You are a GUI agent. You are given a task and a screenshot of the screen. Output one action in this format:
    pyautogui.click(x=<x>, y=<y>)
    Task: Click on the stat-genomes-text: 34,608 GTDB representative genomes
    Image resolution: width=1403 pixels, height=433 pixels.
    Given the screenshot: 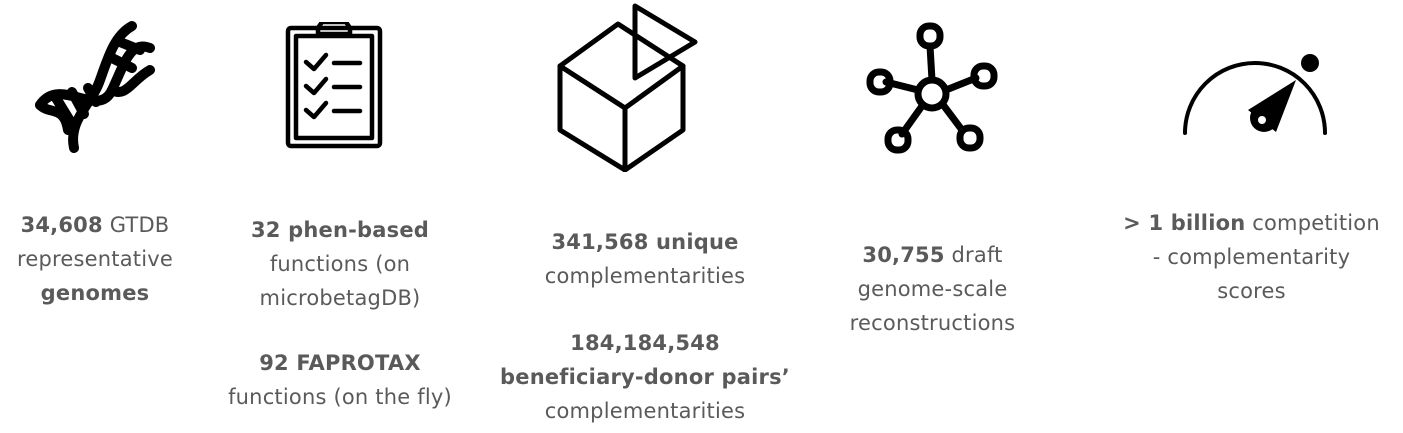 What is the action you would take?
    pyautogui.click(x=94, y=259)
    